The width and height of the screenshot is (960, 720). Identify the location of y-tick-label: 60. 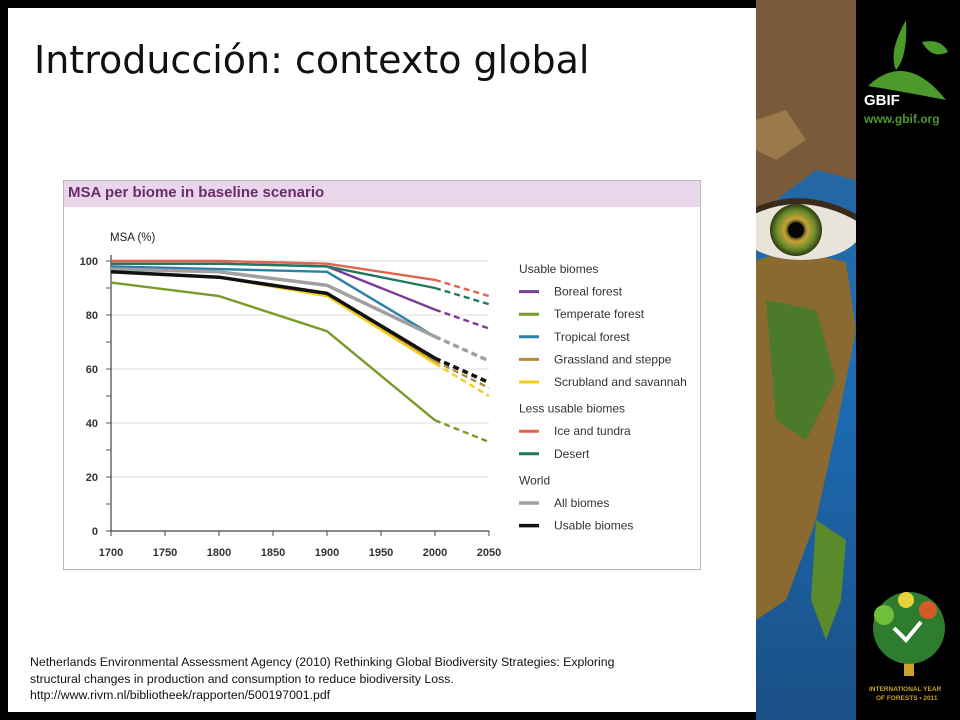
(92, 370).